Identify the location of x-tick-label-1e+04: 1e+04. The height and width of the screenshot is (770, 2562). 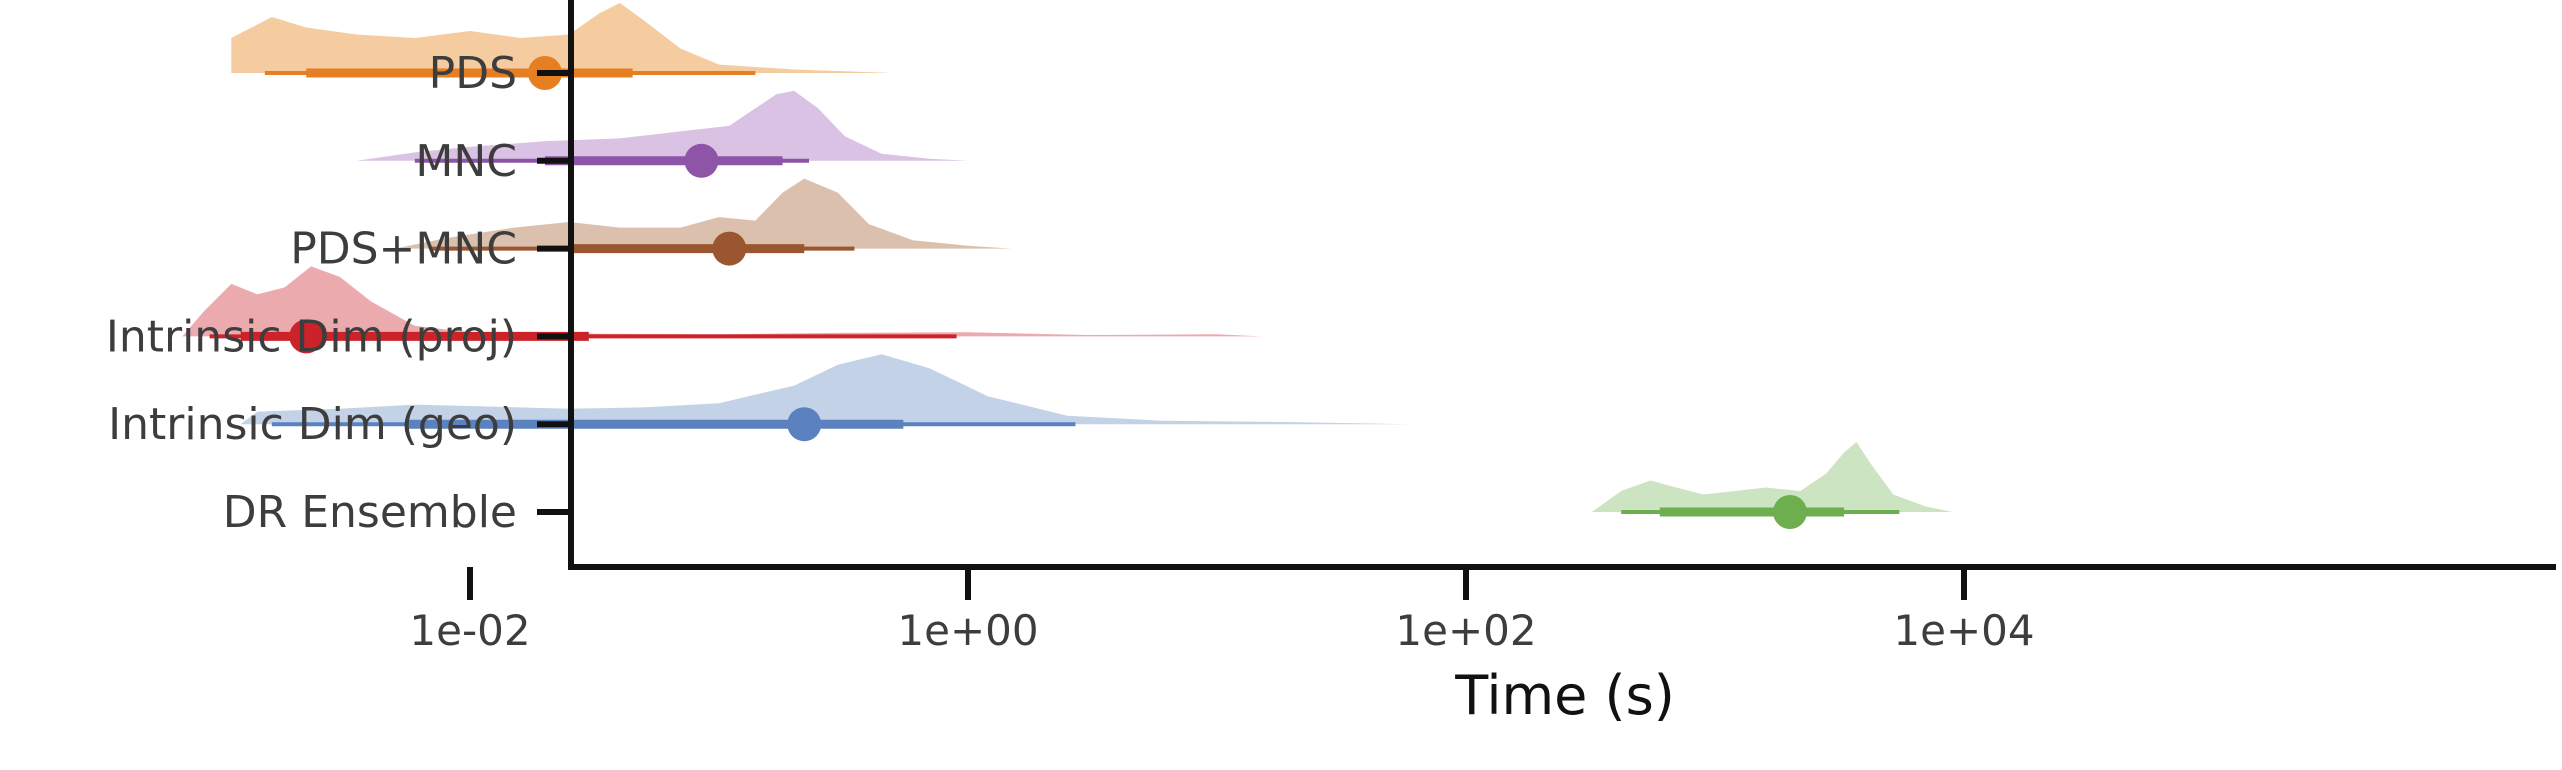
(1963, 630).